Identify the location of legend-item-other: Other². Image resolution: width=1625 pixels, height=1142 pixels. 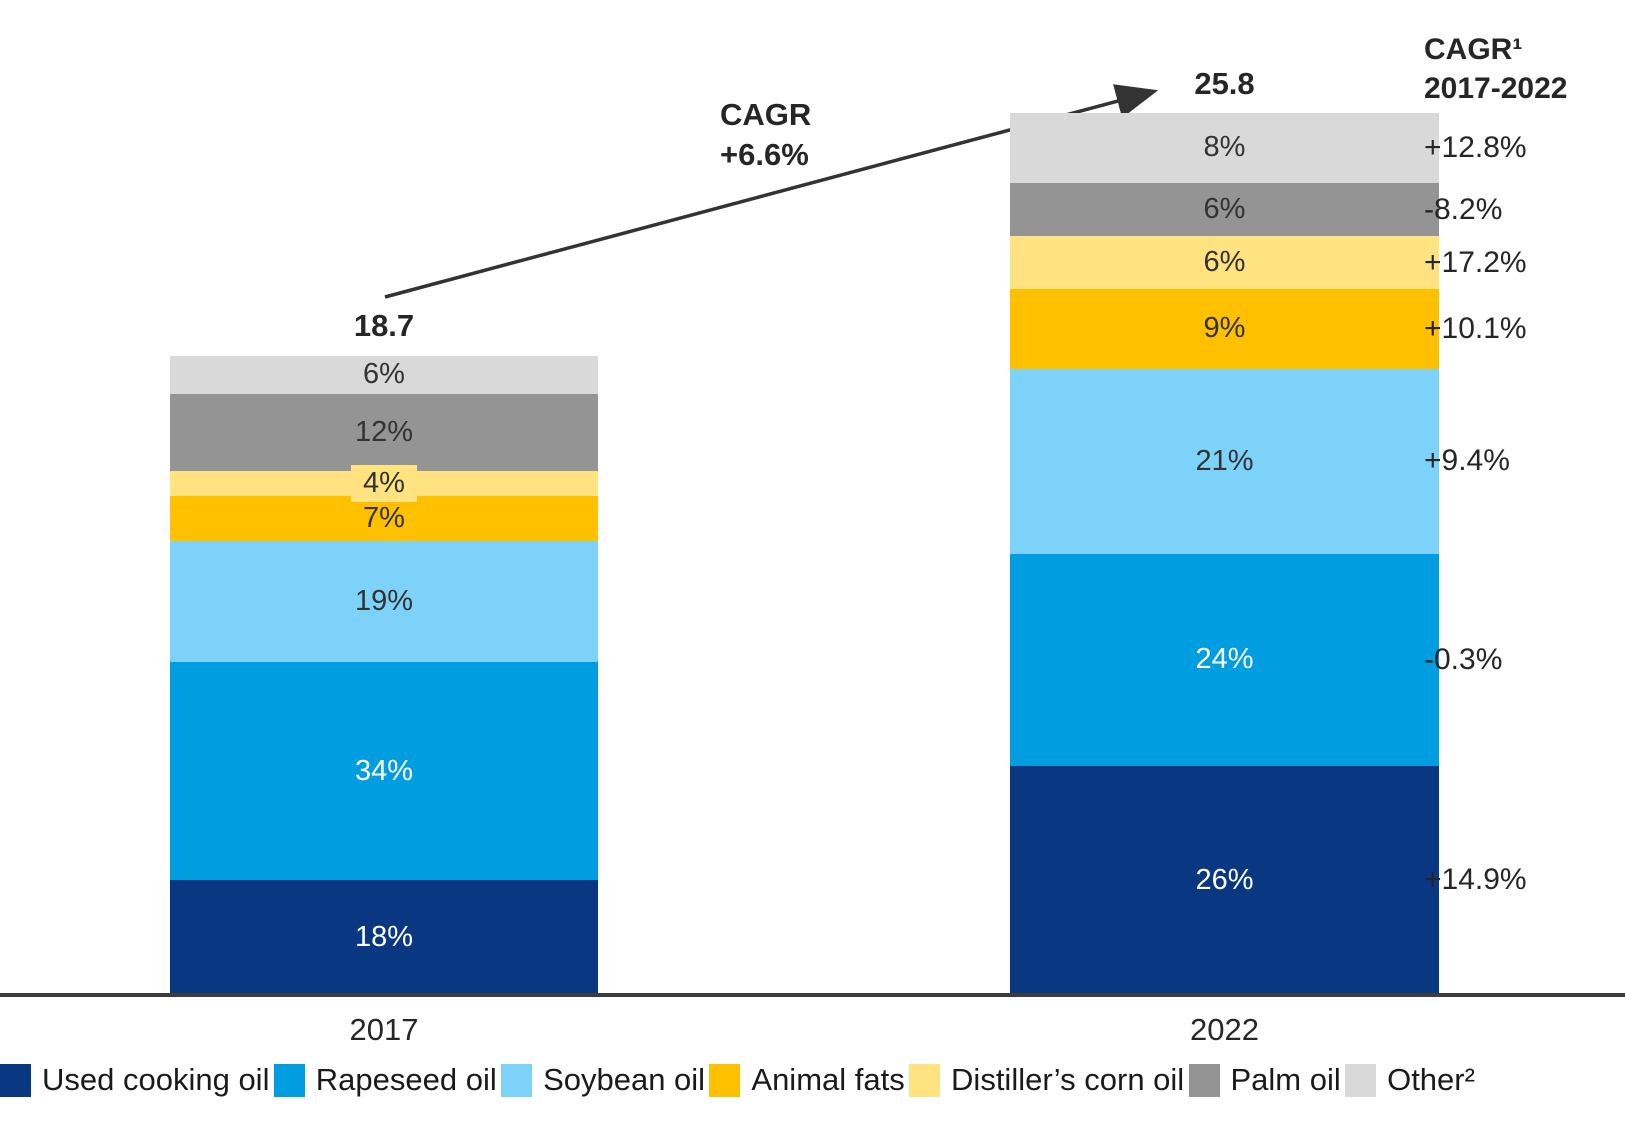
(1410, 1080).